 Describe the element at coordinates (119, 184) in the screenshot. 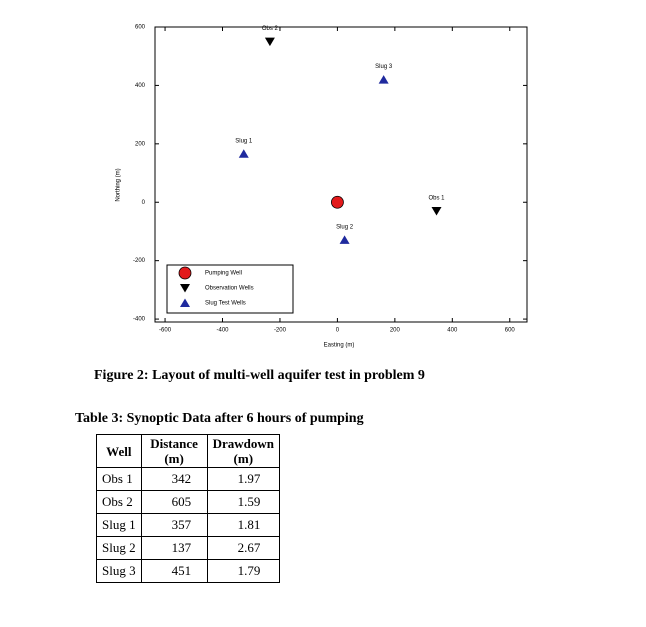

I see `y-axis-label: Northing (m)` at that location.